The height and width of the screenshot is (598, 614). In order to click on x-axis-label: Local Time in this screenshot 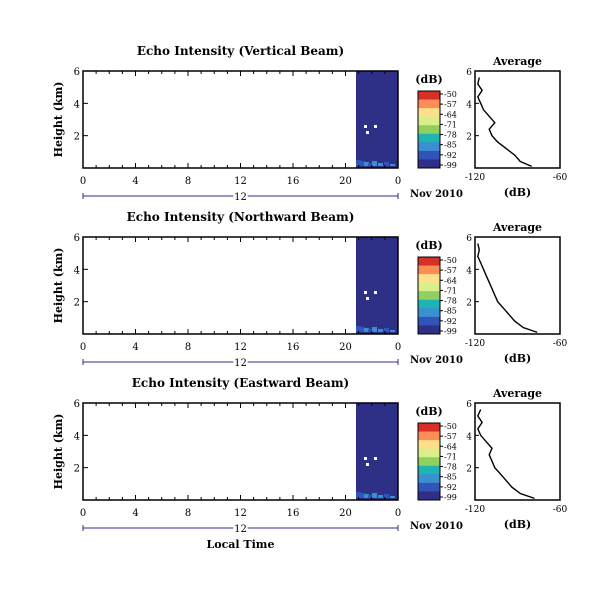, I will do `click(241, 544)`.